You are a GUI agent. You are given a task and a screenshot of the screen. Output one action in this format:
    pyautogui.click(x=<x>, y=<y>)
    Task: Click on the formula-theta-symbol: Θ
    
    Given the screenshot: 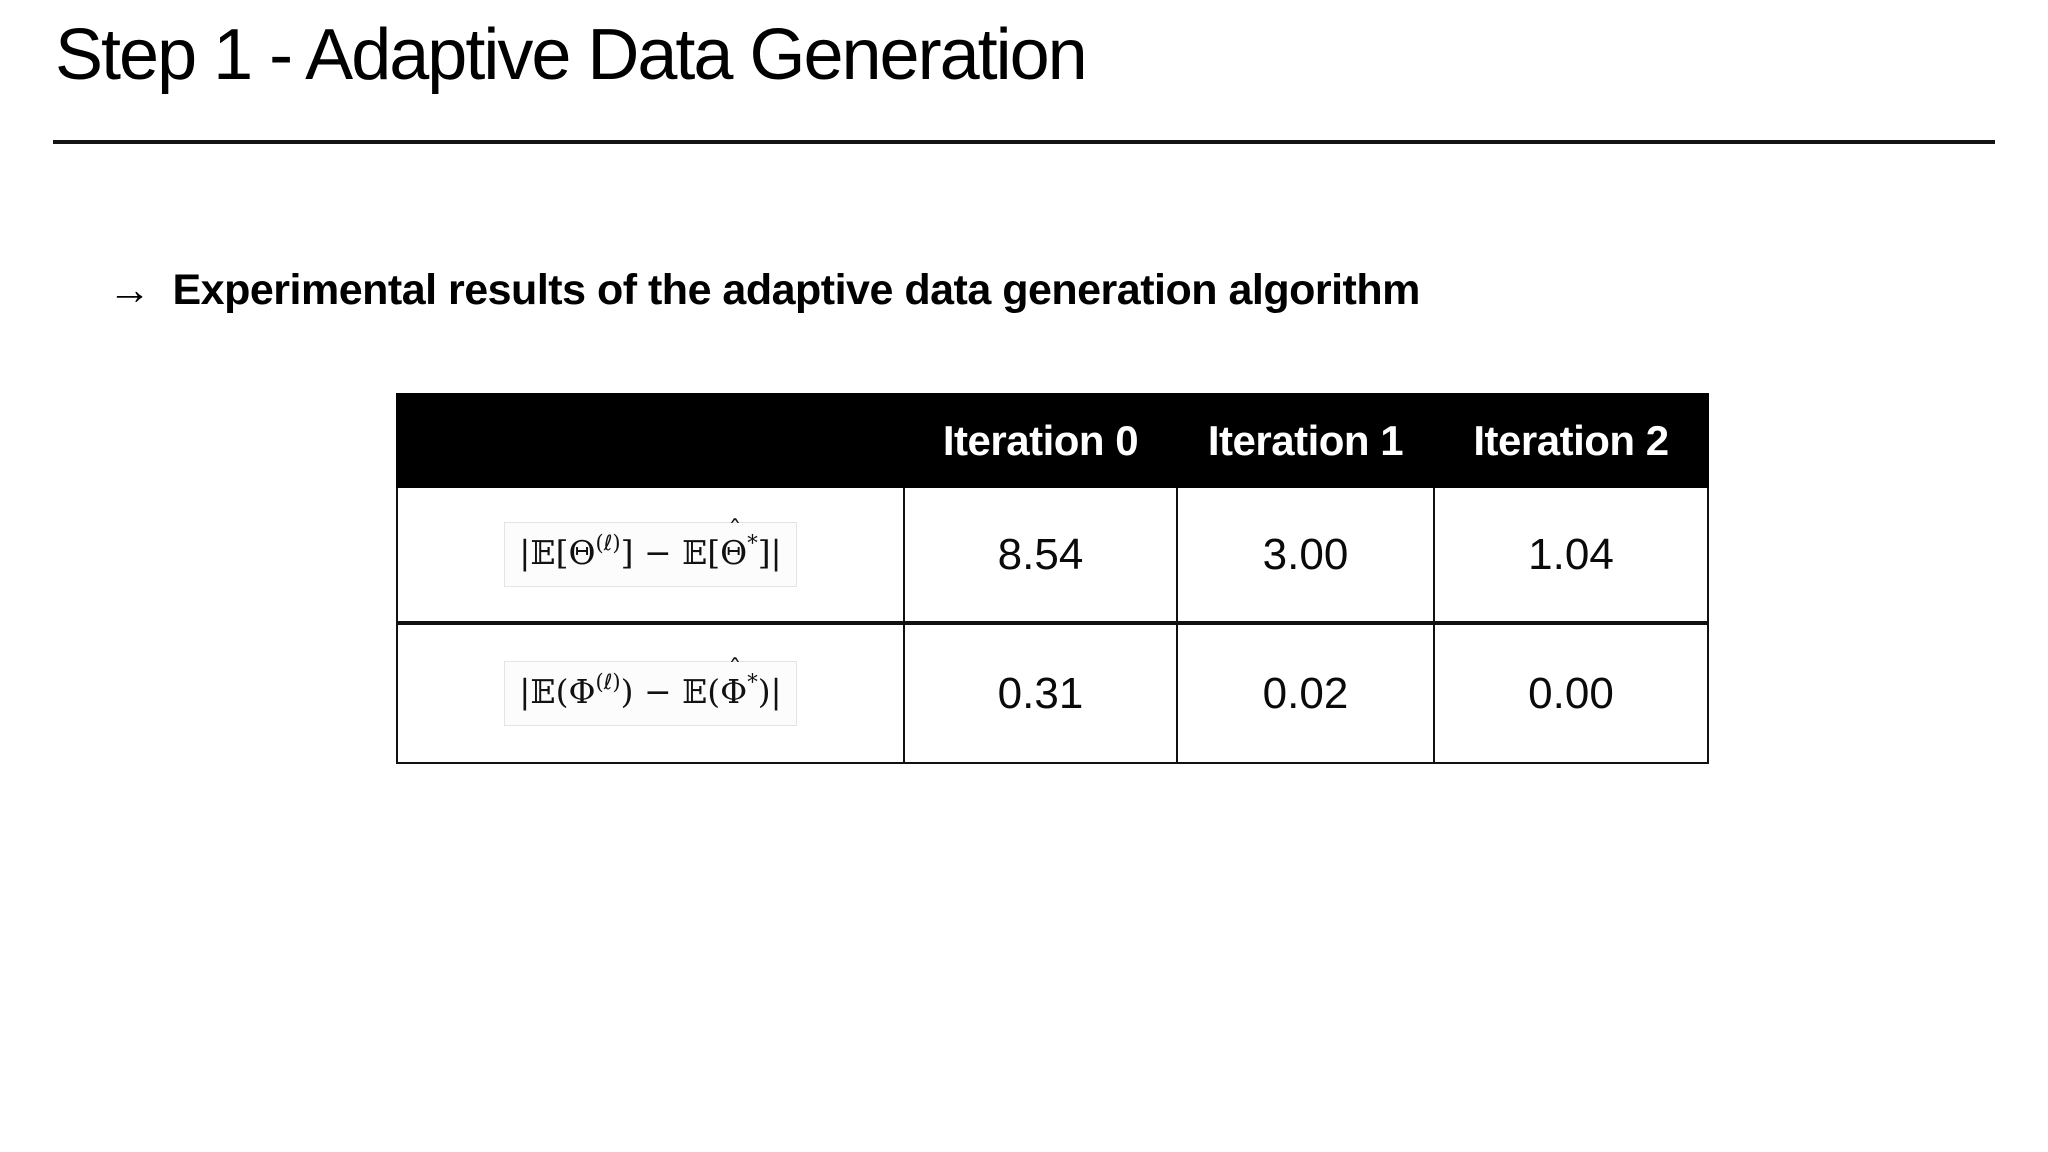 What is the action you would take?
    pyautogui.click(x=582, y=553)
    